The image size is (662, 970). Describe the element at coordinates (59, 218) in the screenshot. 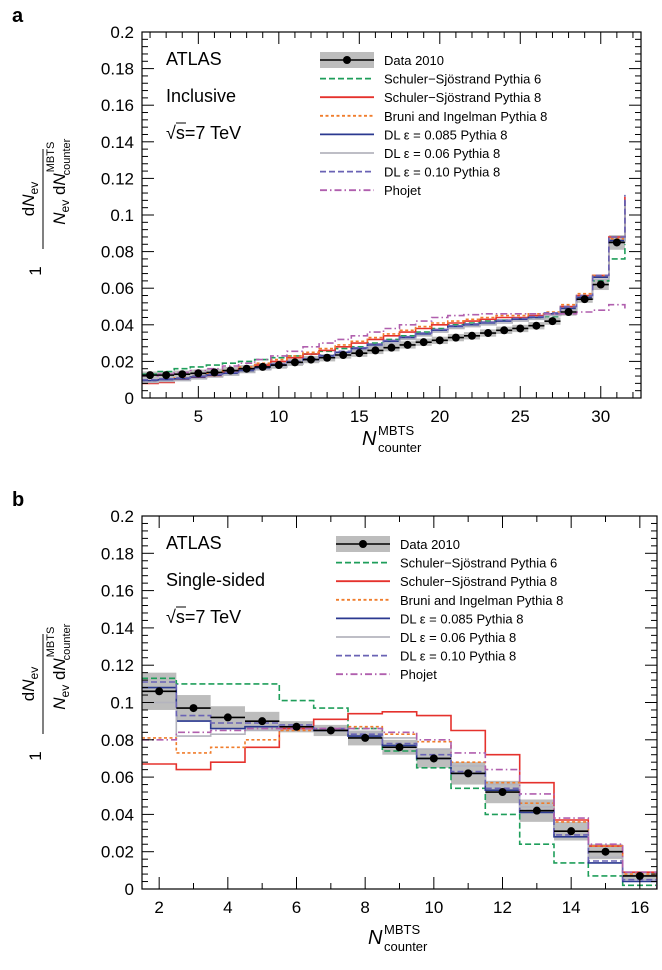

I see `y-den-N1: N` at that location.